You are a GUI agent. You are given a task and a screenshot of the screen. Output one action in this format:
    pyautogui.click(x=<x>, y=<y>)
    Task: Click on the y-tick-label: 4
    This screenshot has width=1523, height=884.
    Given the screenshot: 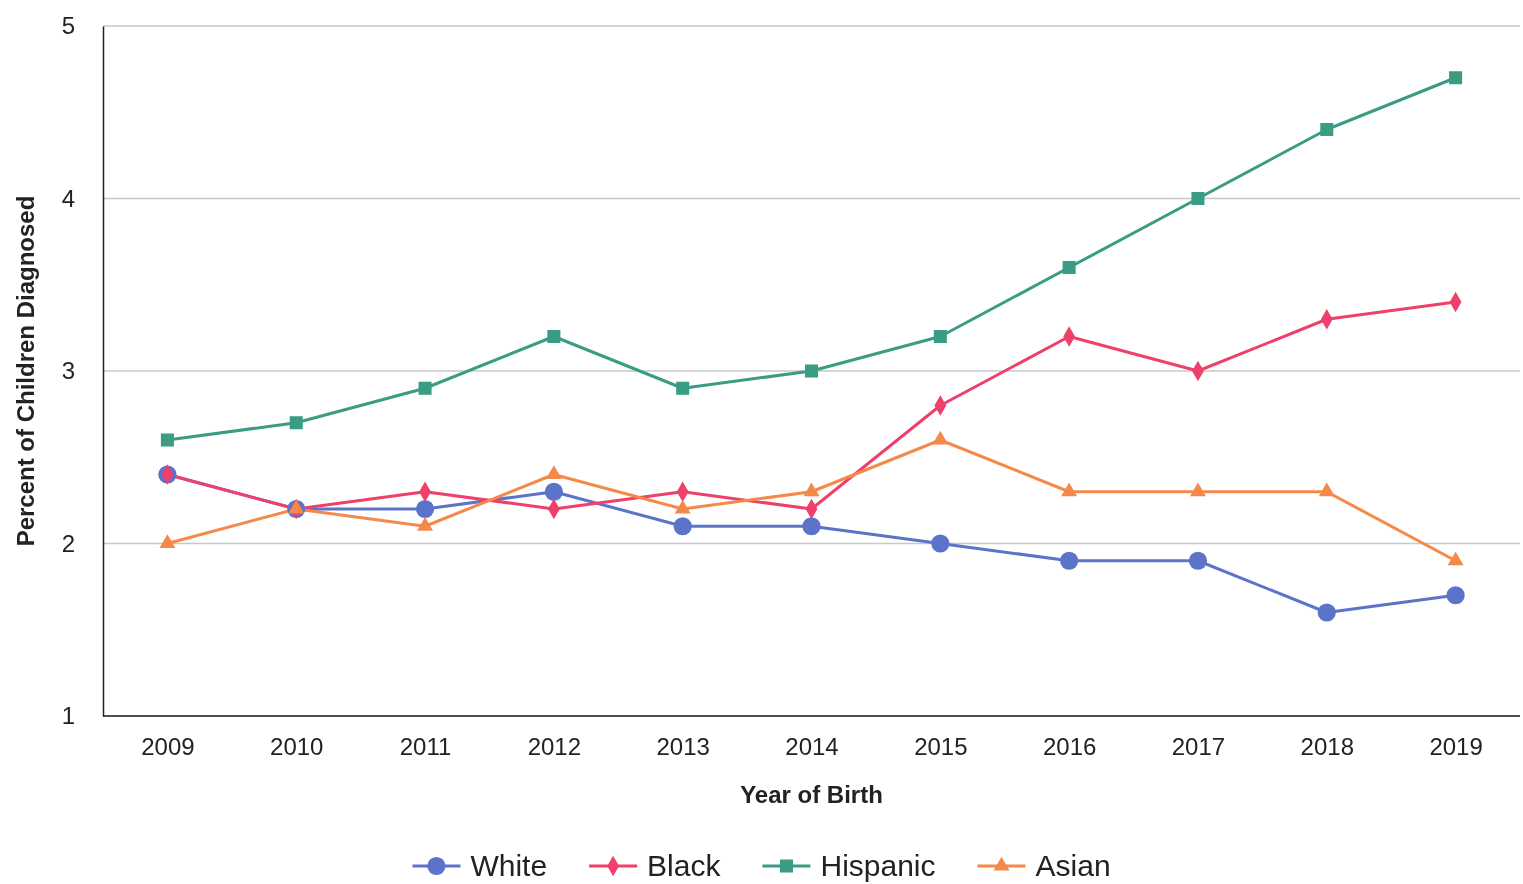 What is the action you would take?
    pyautogui.click(x=68, y=198)
    